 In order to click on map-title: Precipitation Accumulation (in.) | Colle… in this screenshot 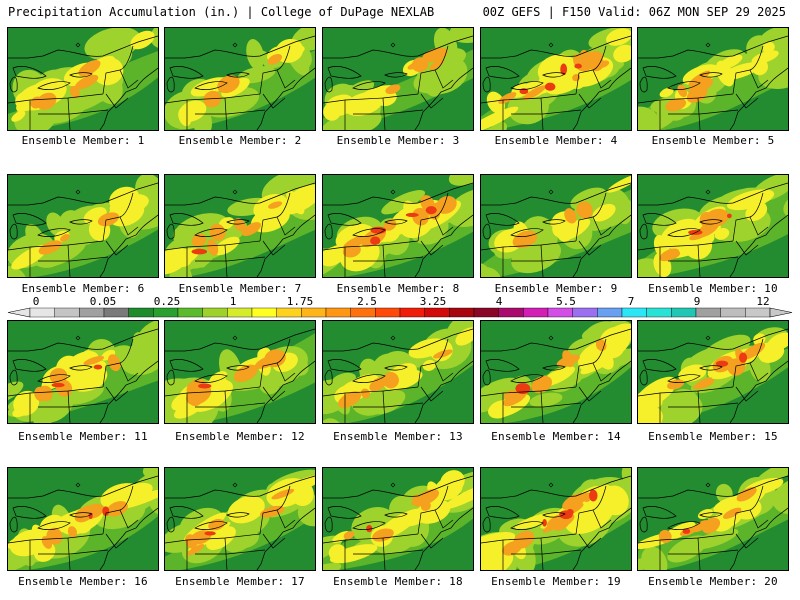, I will do `click(221, 12)`.